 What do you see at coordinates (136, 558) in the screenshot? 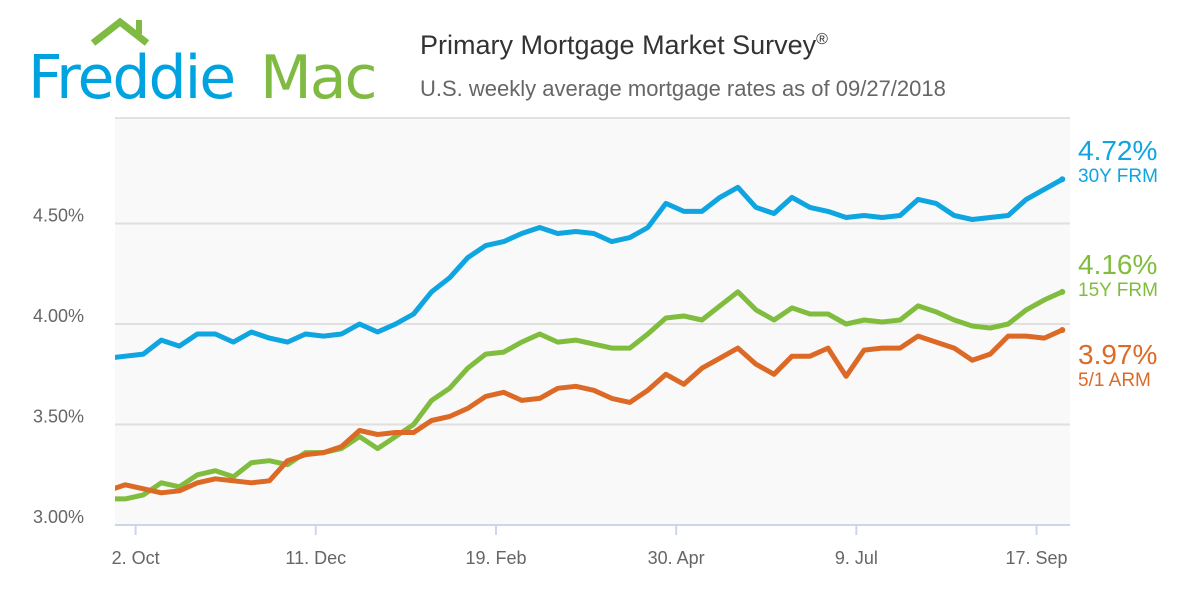
I see `x-tick-label: 2. Oct` at bounding box center [136, 558].